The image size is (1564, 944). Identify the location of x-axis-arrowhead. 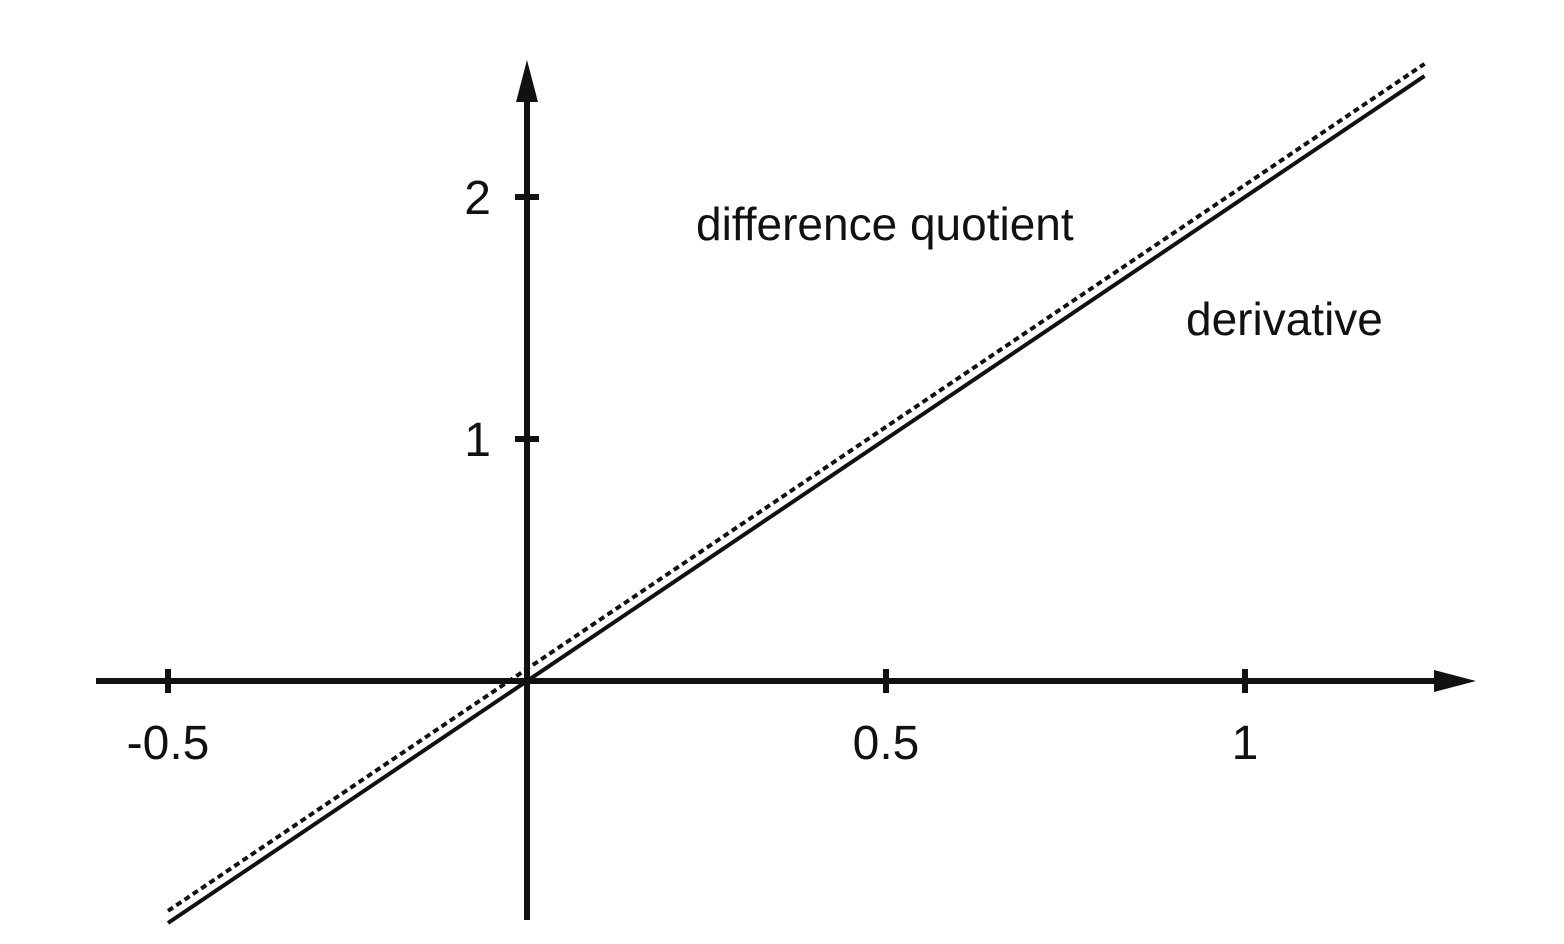
(1455, 681).